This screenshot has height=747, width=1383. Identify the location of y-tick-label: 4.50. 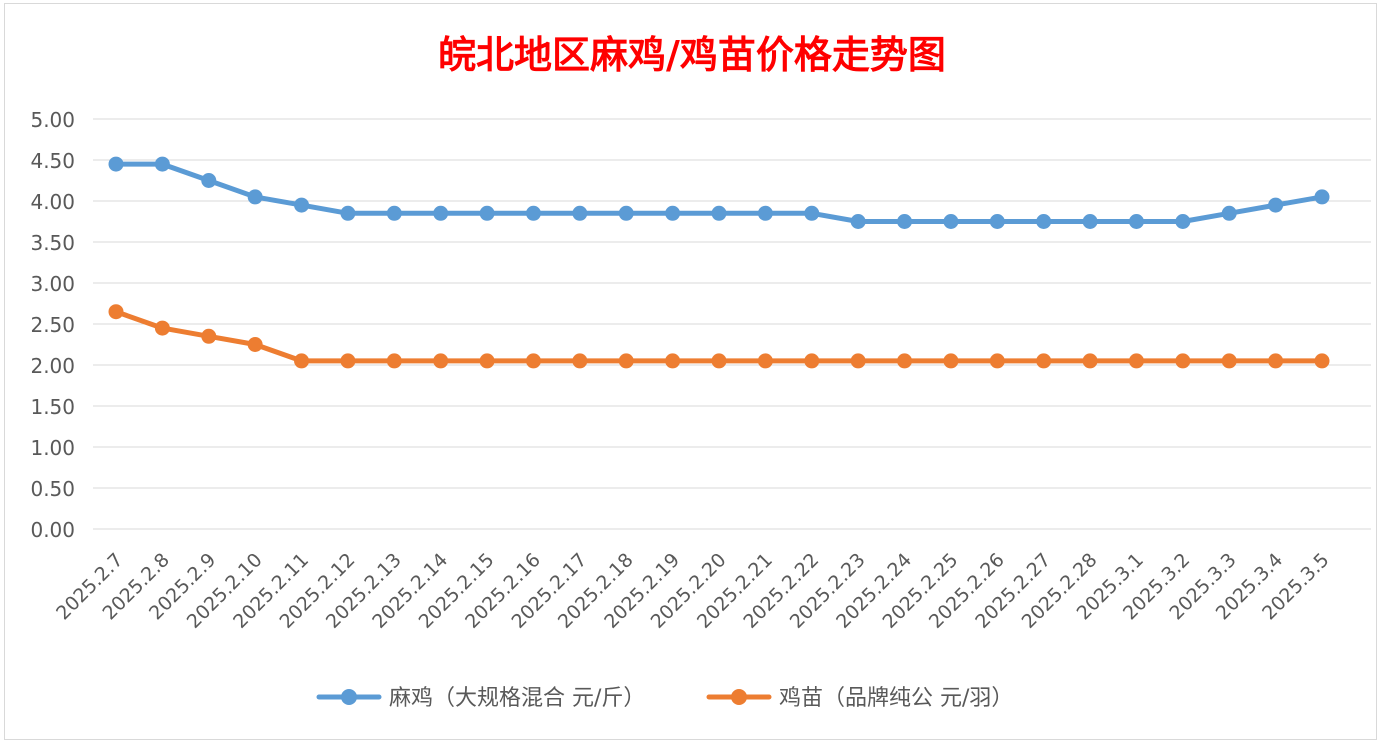
(52, 161).